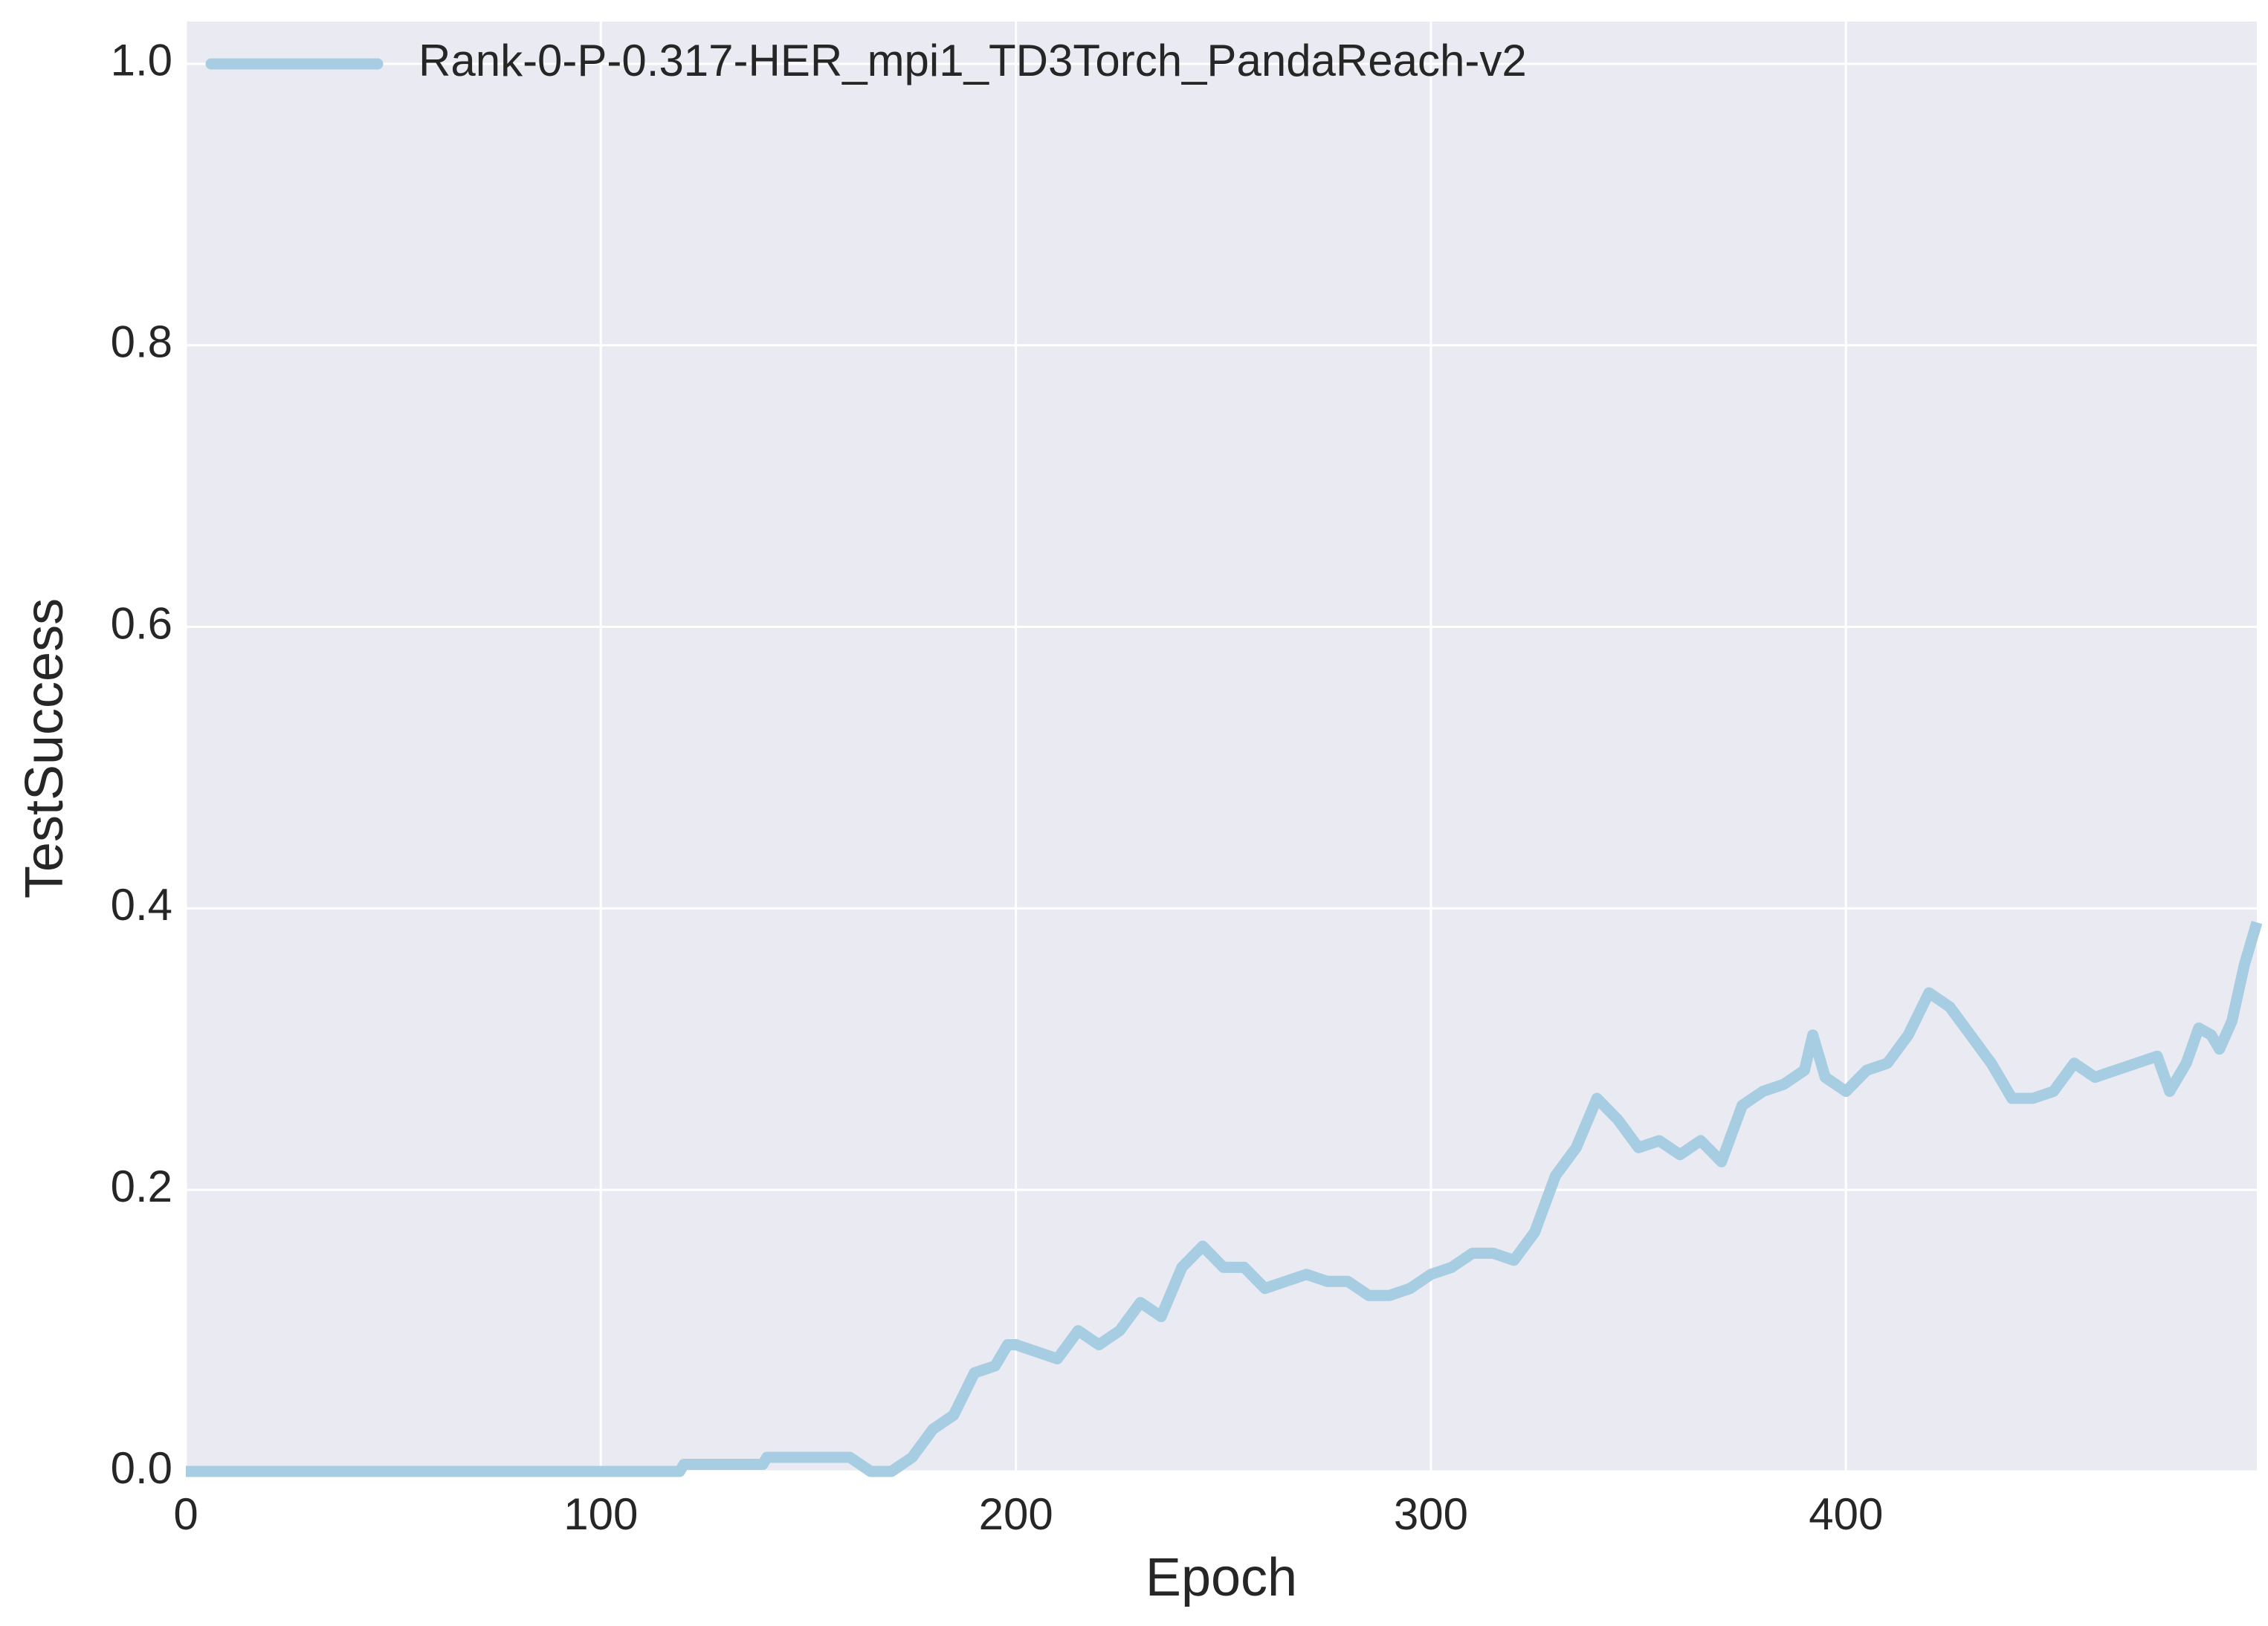  I want to click on y-tick-label: 0.0, so click(141, 1468).